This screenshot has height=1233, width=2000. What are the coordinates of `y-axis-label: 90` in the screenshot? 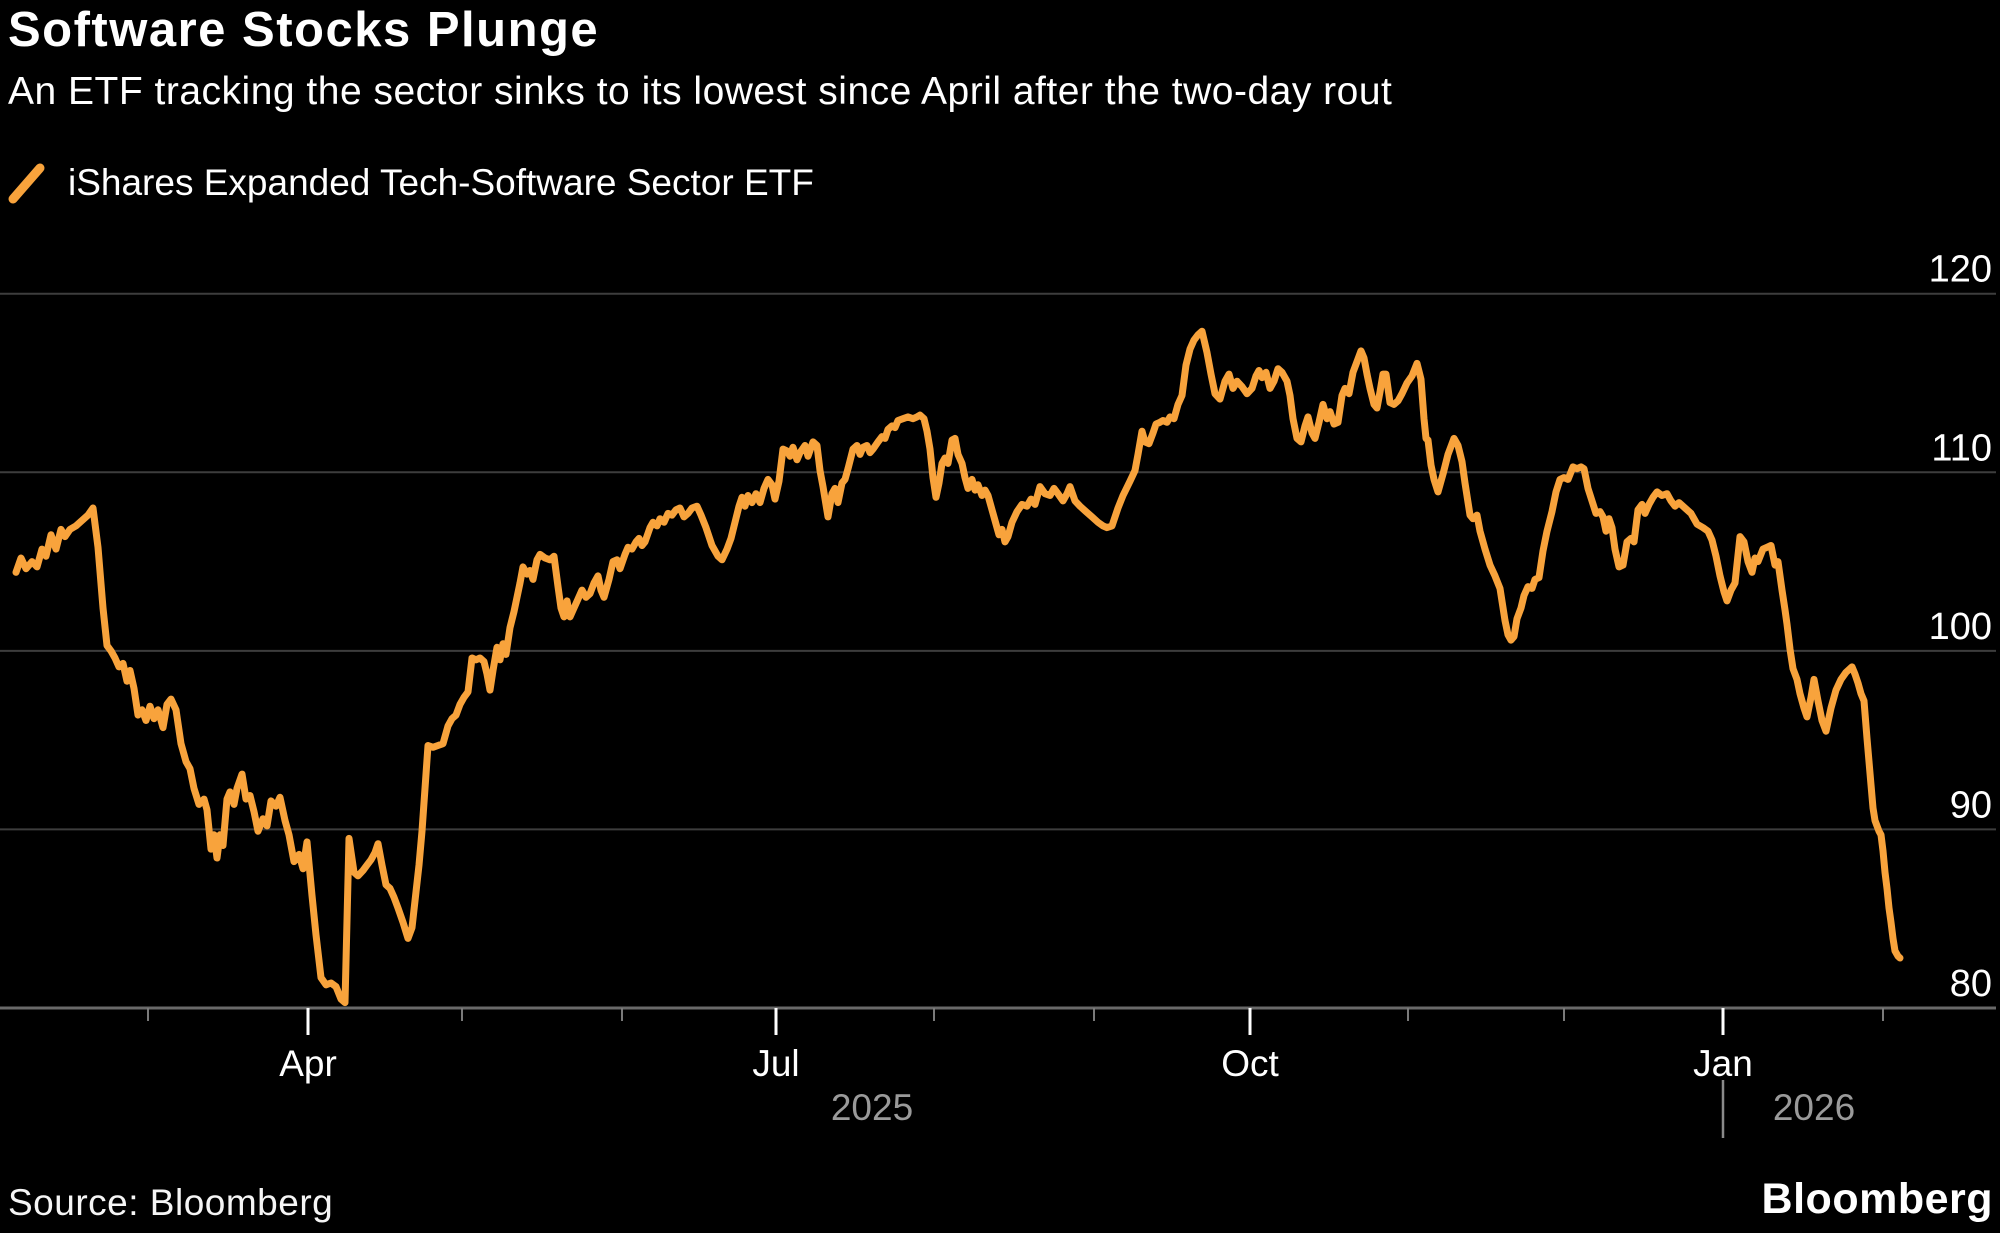 It's located at (1971, 805).